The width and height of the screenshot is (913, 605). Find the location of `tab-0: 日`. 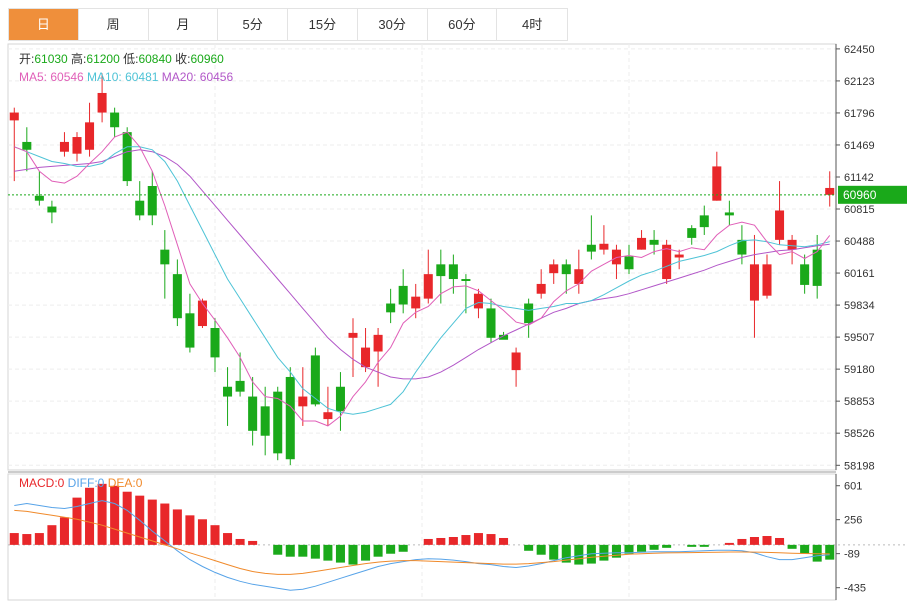

tab-0: 日 is located at coordinates (44, 24).